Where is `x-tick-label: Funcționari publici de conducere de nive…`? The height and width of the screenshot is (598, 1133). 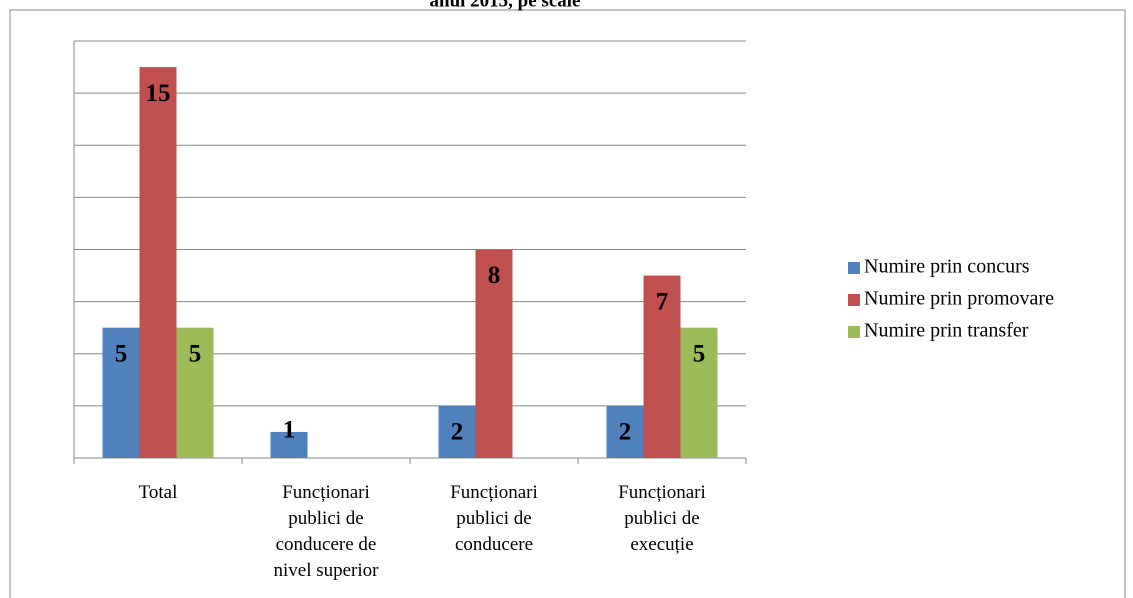 x-tick-label: Funcționari publici de conducere de nive… is located at coordinates (326, 531).